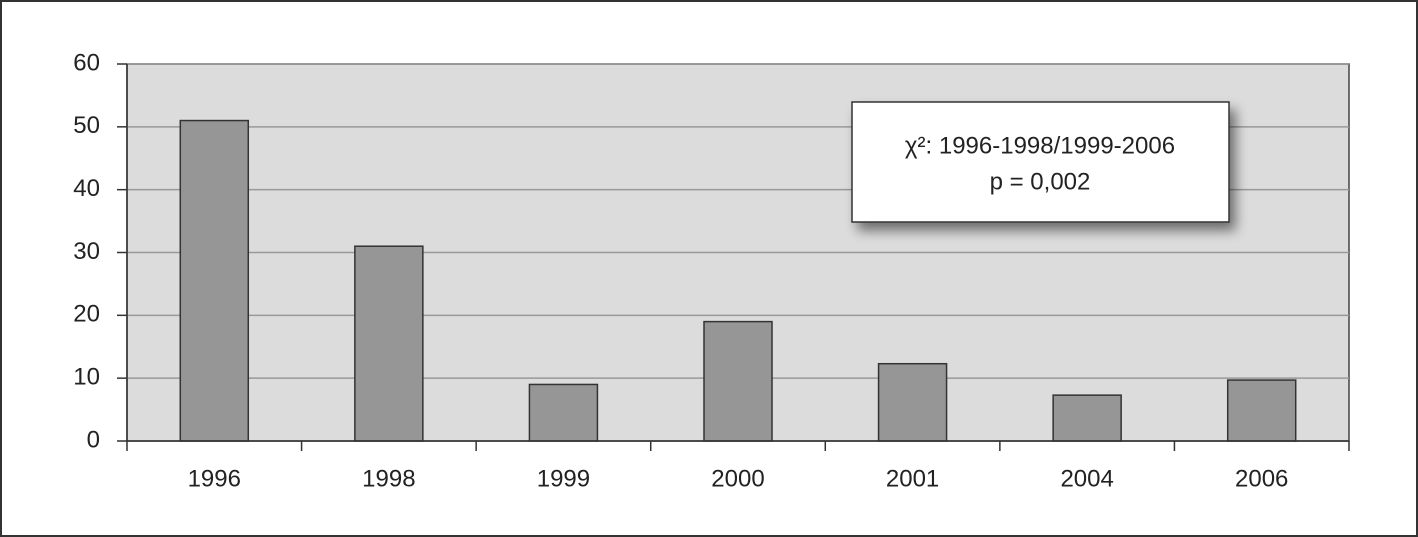 Image resolution: width=1418 pixels, height=537 pixels. Describe the element at coordinates (388, 478) in the screenshot. I see `x-tick-label: 1998` at that location.